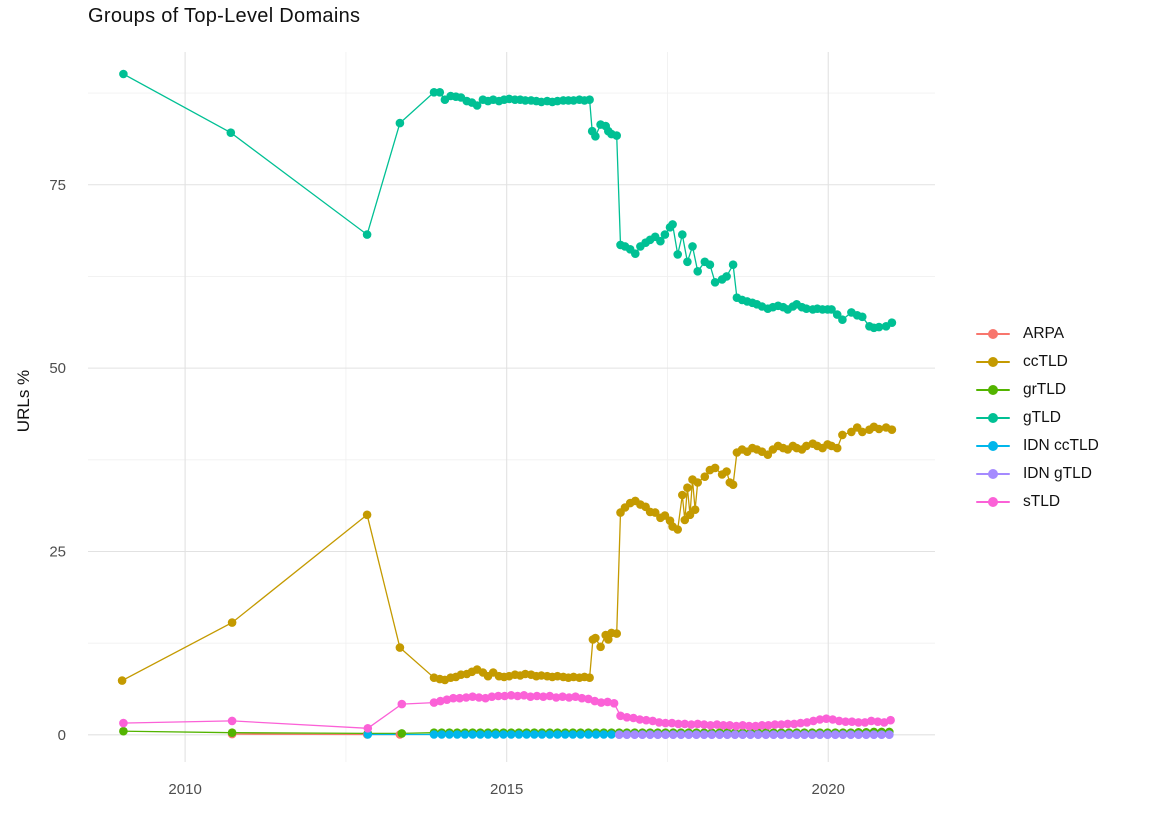  What do you see at coordinates (1057, 473) in the screenshot?
I see `legend-label-idn-gtld: IDN gTLD` at bounding box center [1057, 473].